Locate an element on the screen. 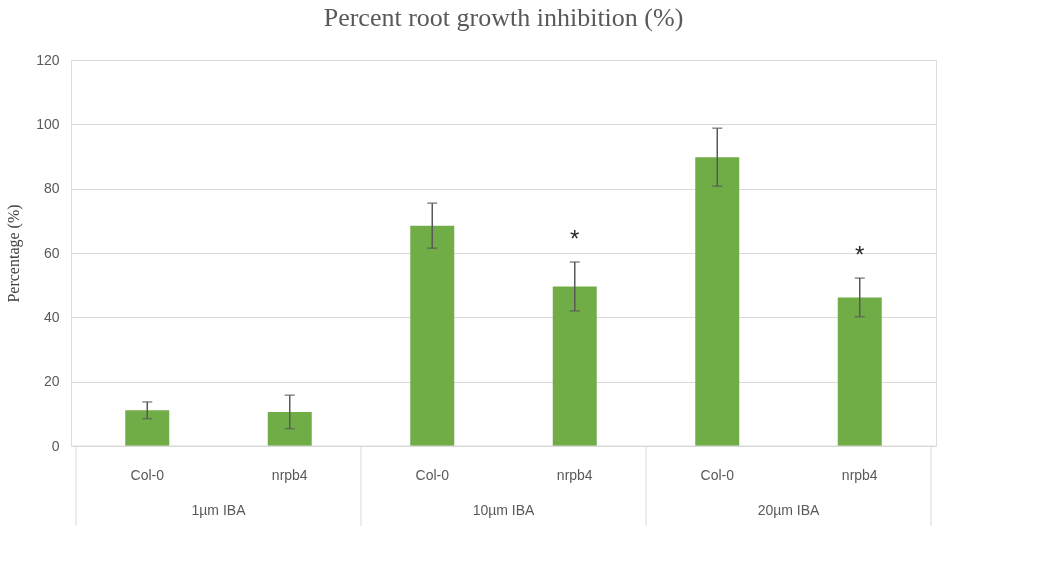  text: 1µm IBA is located at coordinates (219, 510).